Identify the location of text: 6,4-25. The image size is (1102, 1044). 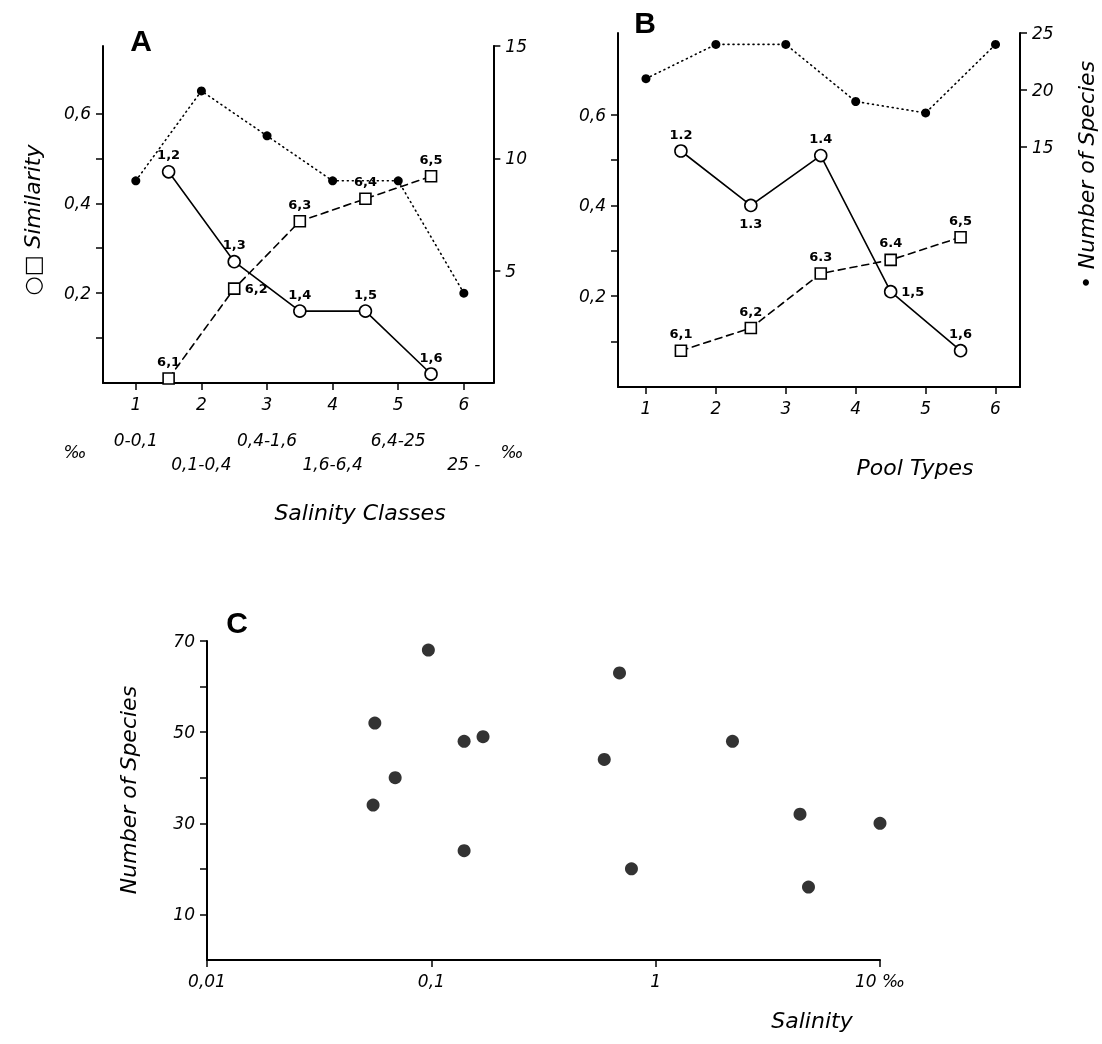
(398, 440).